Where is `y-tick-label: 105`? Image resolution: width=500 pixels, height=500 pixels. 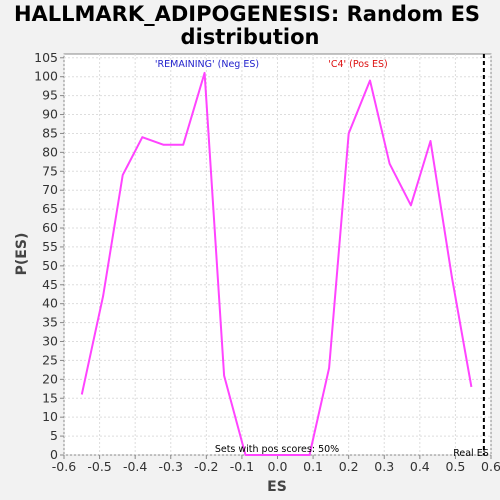
y-tick-label: 105 is located at coordinates (46, 57).